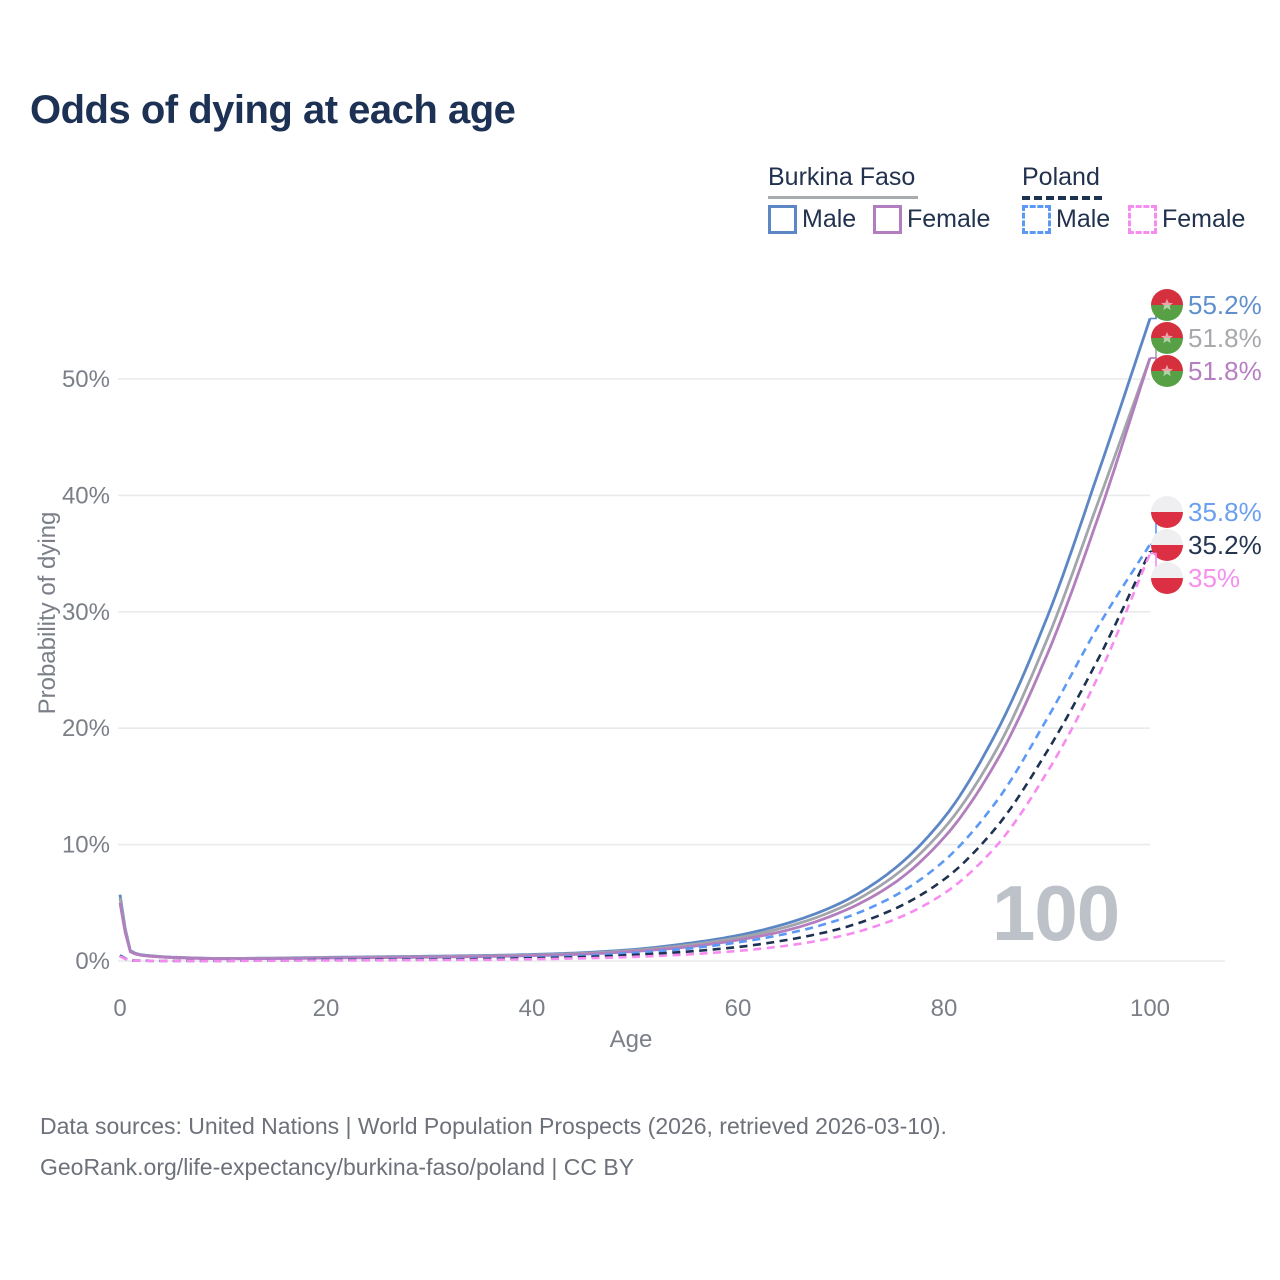 This screenshot has width=1280, height=1280. I want to click on series-end-value-label: 55.2%, so click(1225, 305).